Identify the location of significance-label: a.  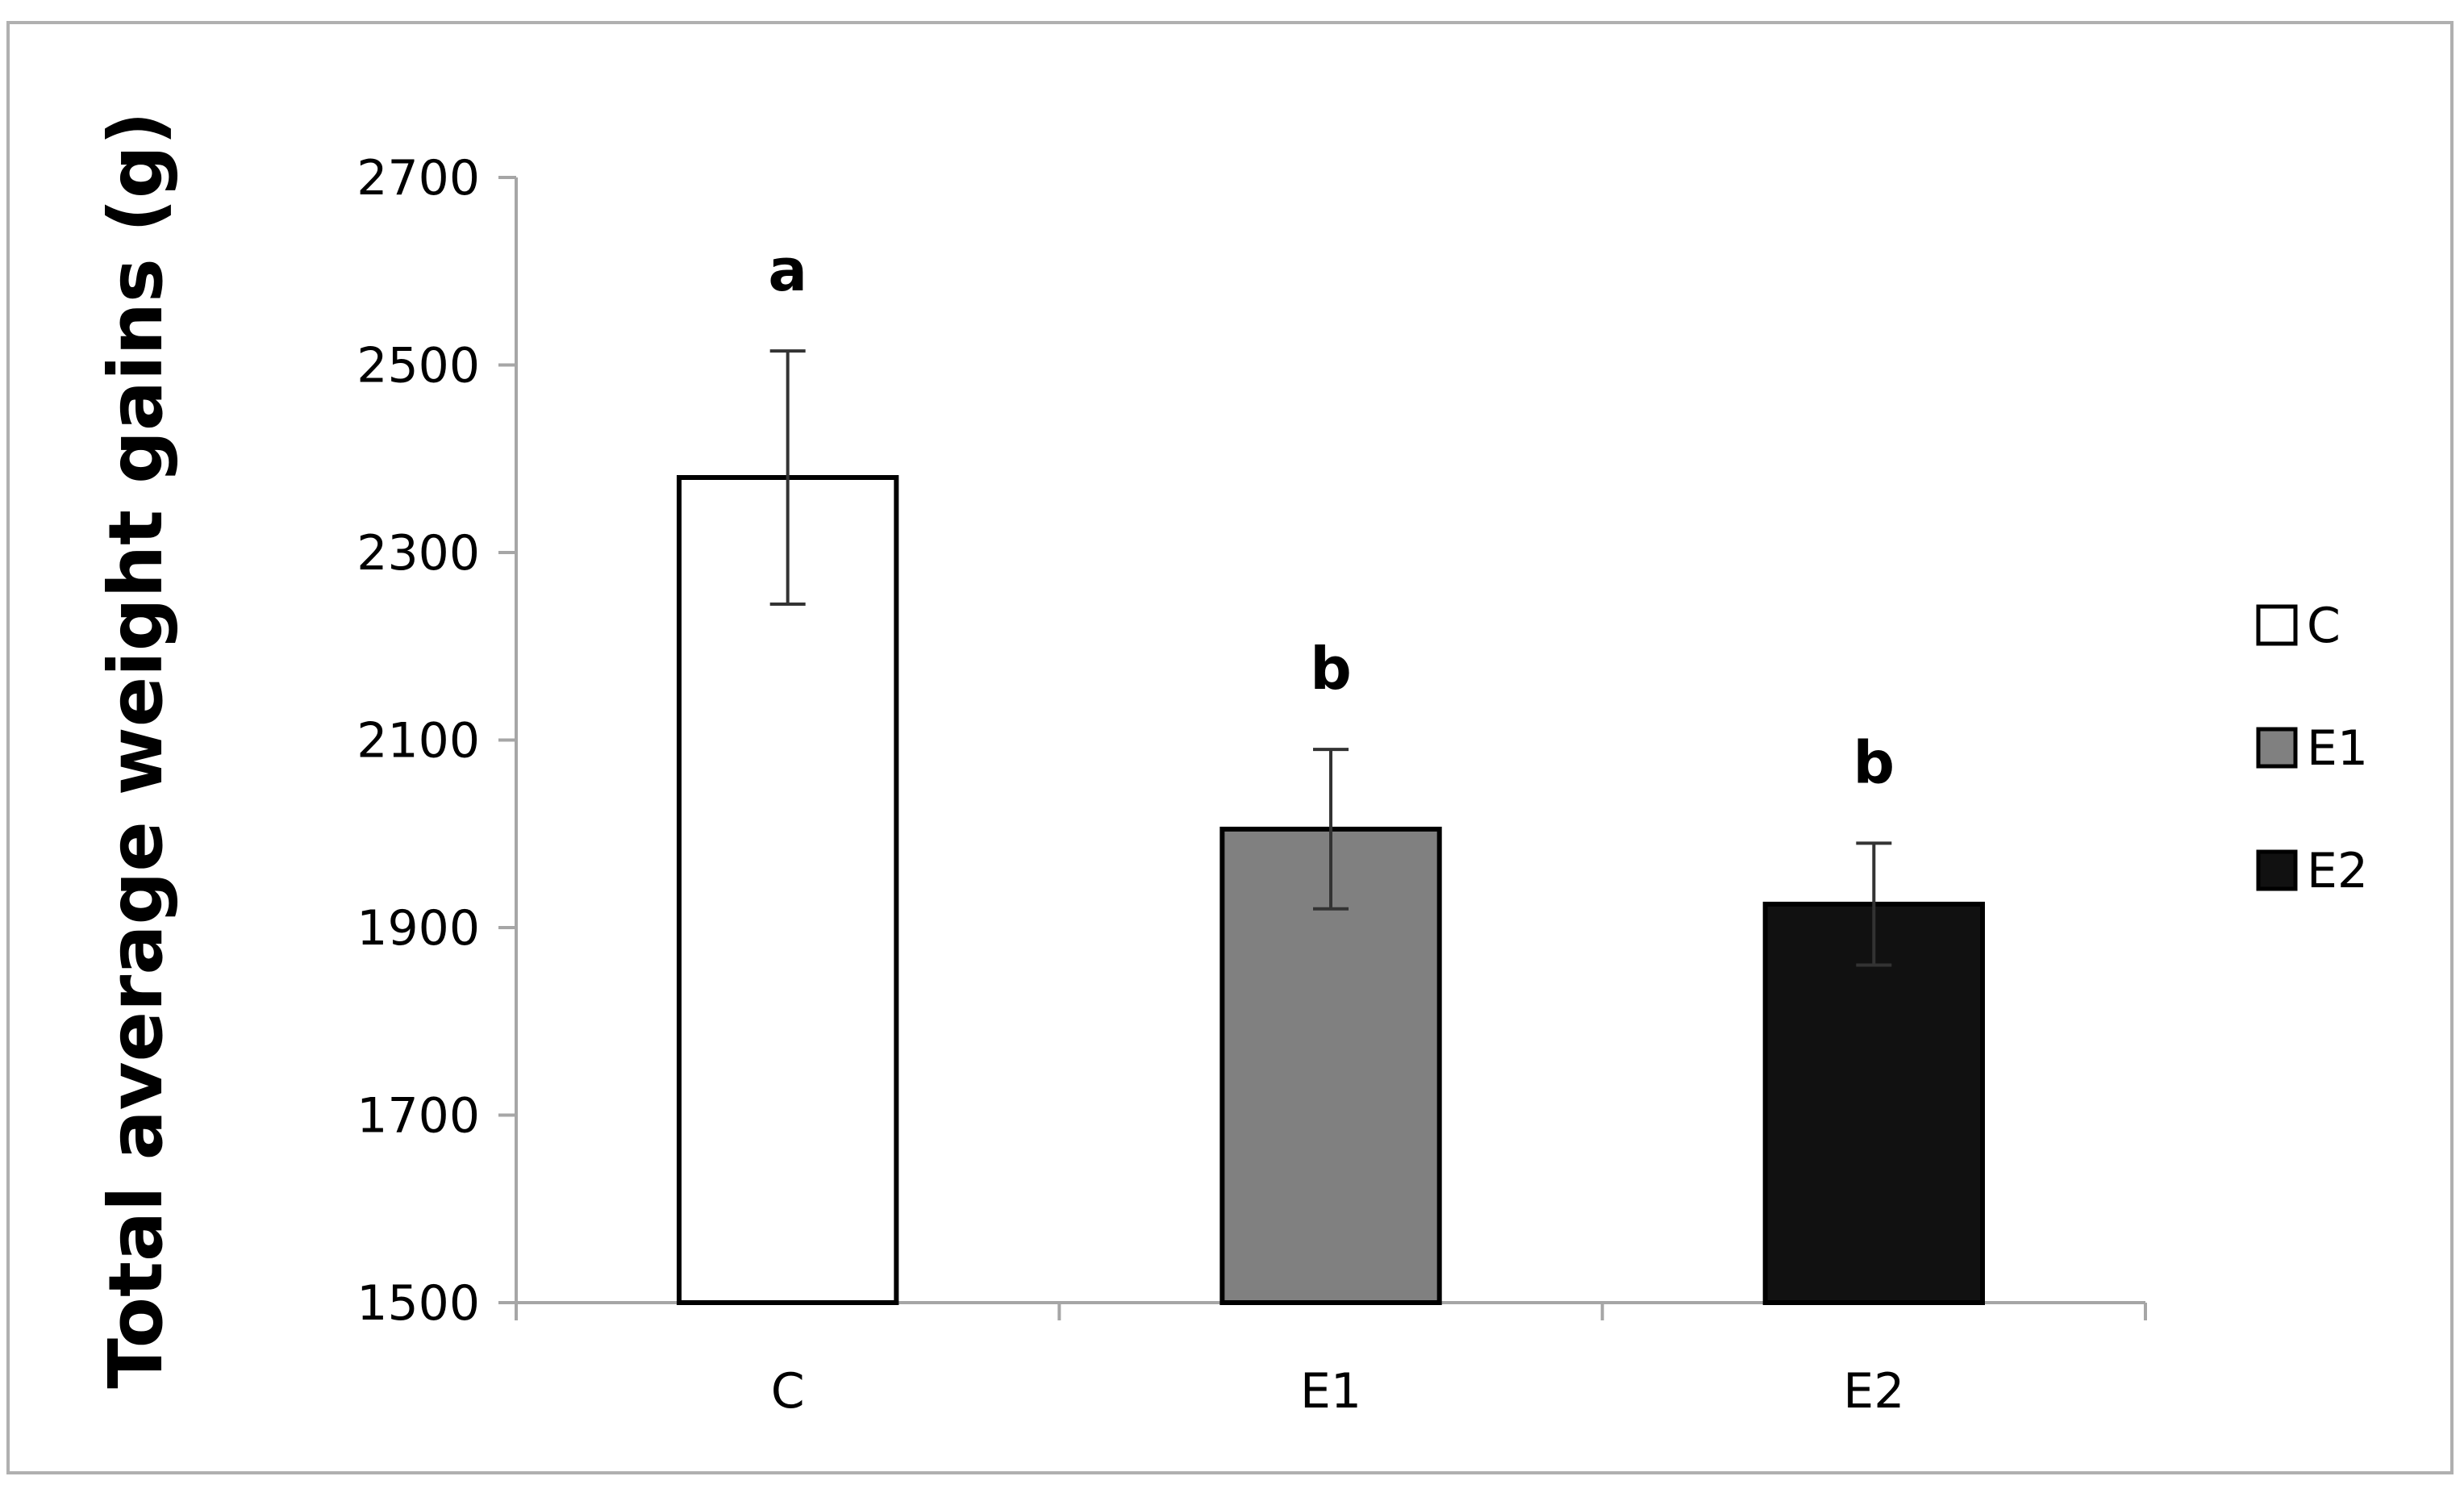
(787, 270).